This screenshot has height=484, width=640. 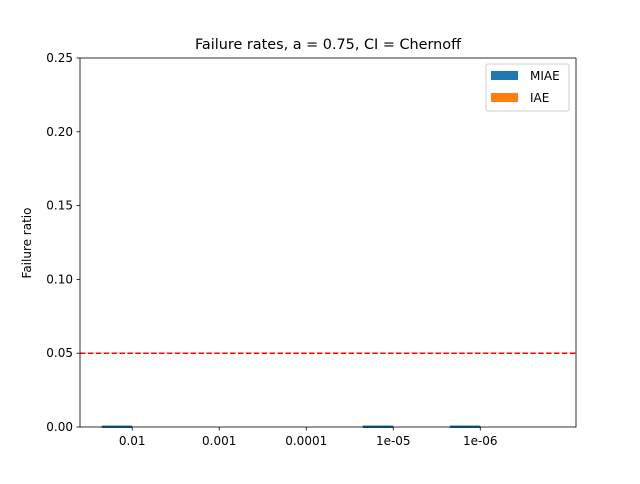 I want to click on legend-swatch-miae, so click(x=504, y=75).